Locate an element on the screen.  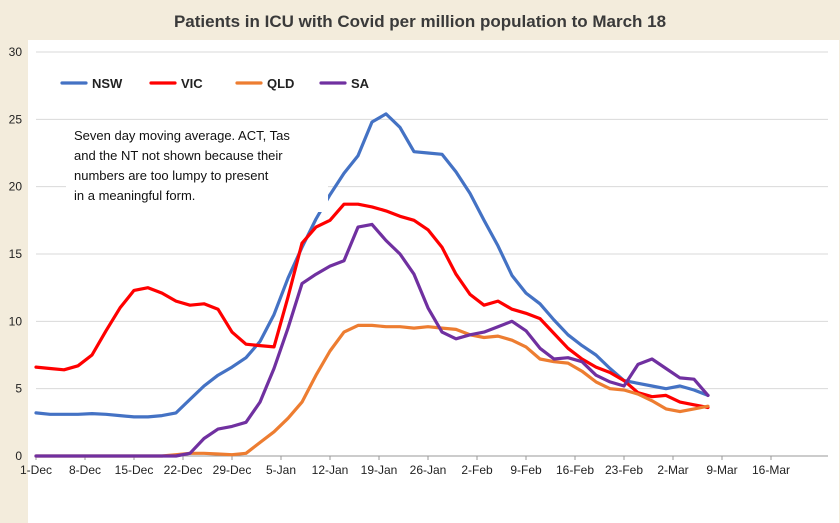
legend-label-vic: VIC is located at coordinates (192, 83).